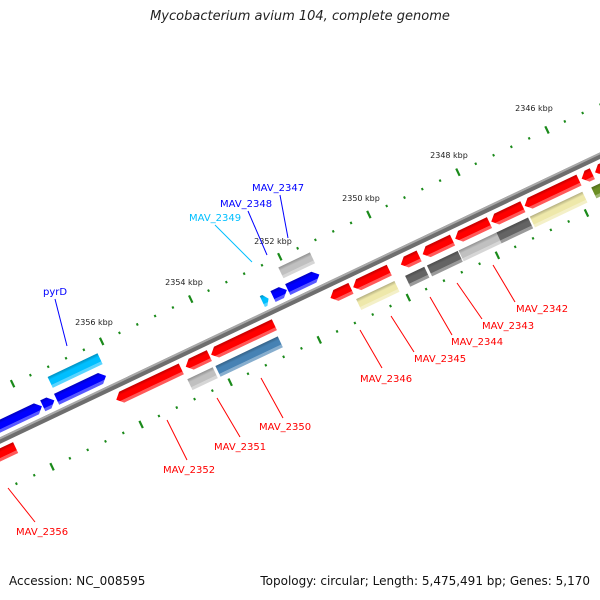  Describe the element at coordinates (278, 188) in the screenshot. I see `gene-label: MAV_2347` at that location.